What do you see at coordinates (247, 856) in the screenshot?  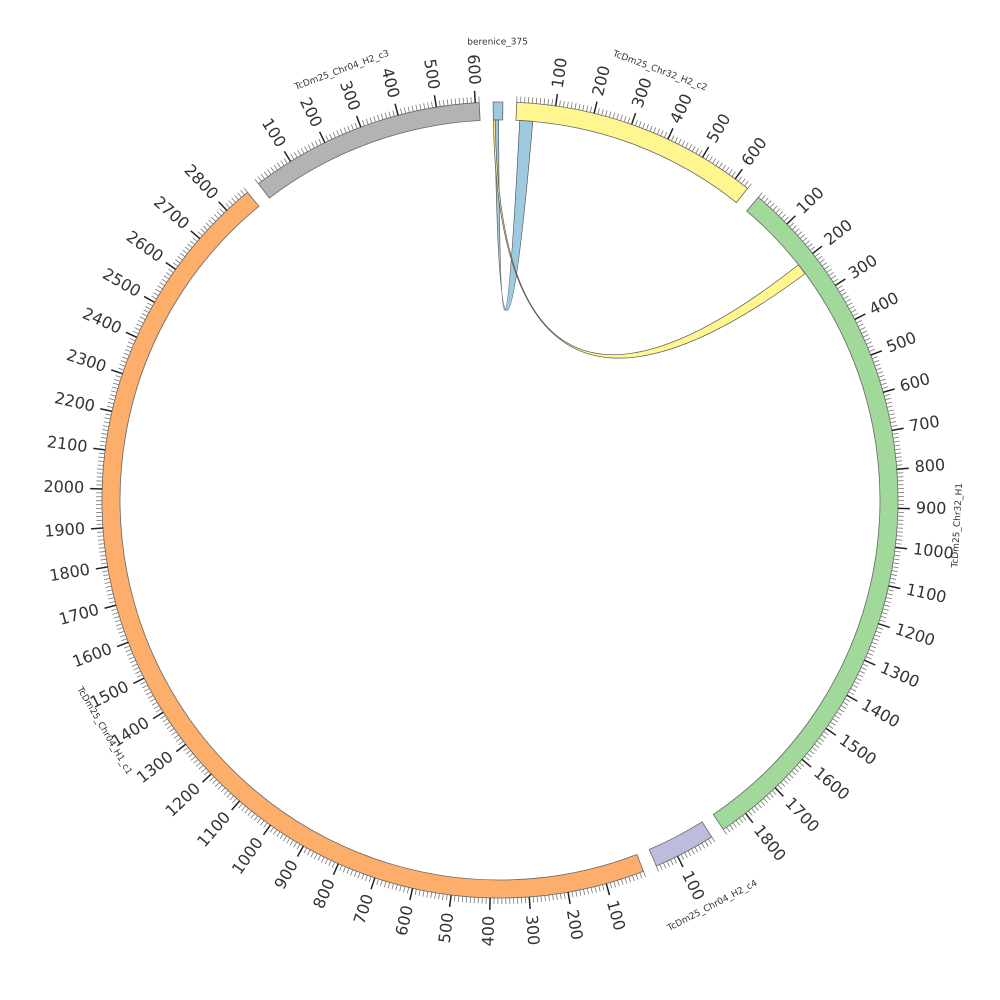 I see `tick-label: 1000` at bounding box center [247, 856].